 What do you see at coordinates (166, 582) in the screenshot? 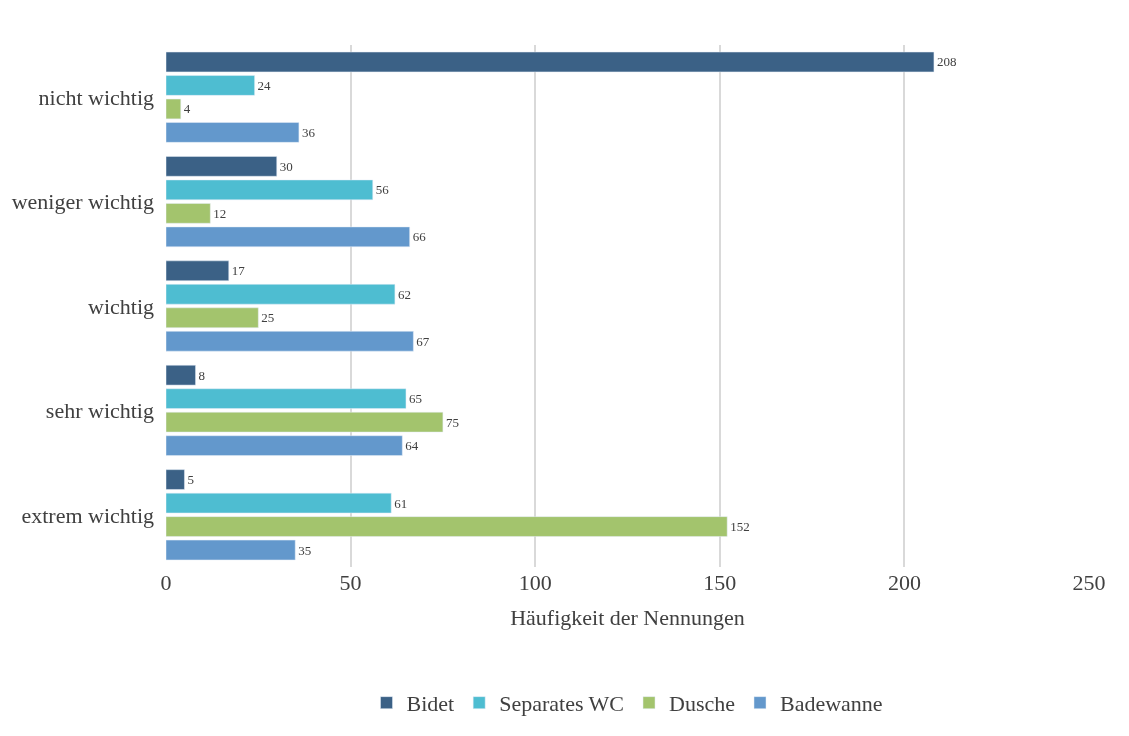
I see `x-tick-label: 0` at bounding box center [166, 582].